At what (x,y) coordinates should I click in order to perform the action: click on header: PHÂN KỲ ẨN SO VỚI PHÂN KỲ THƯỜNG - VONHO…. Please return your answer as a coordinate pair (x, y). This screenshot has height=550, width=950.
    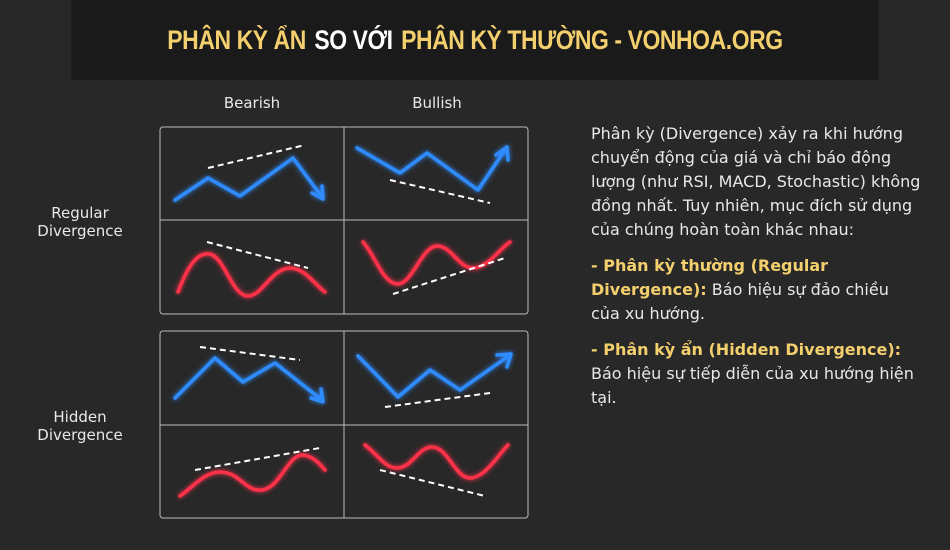
    Looking at the image, I should click on (475, 40).